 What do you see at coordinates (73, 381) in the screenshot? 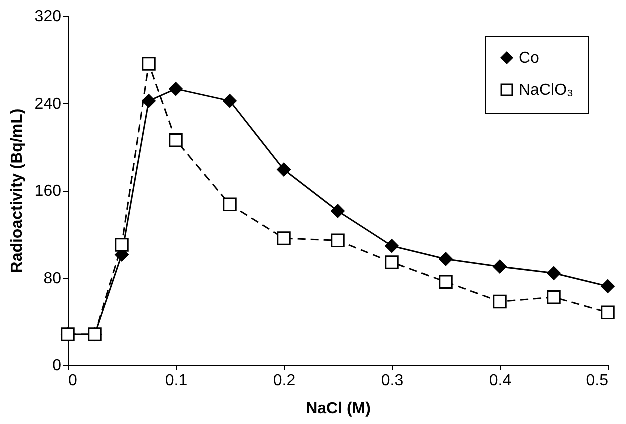
I see `x-tick-label: 0` at bounding box center [73, 381].